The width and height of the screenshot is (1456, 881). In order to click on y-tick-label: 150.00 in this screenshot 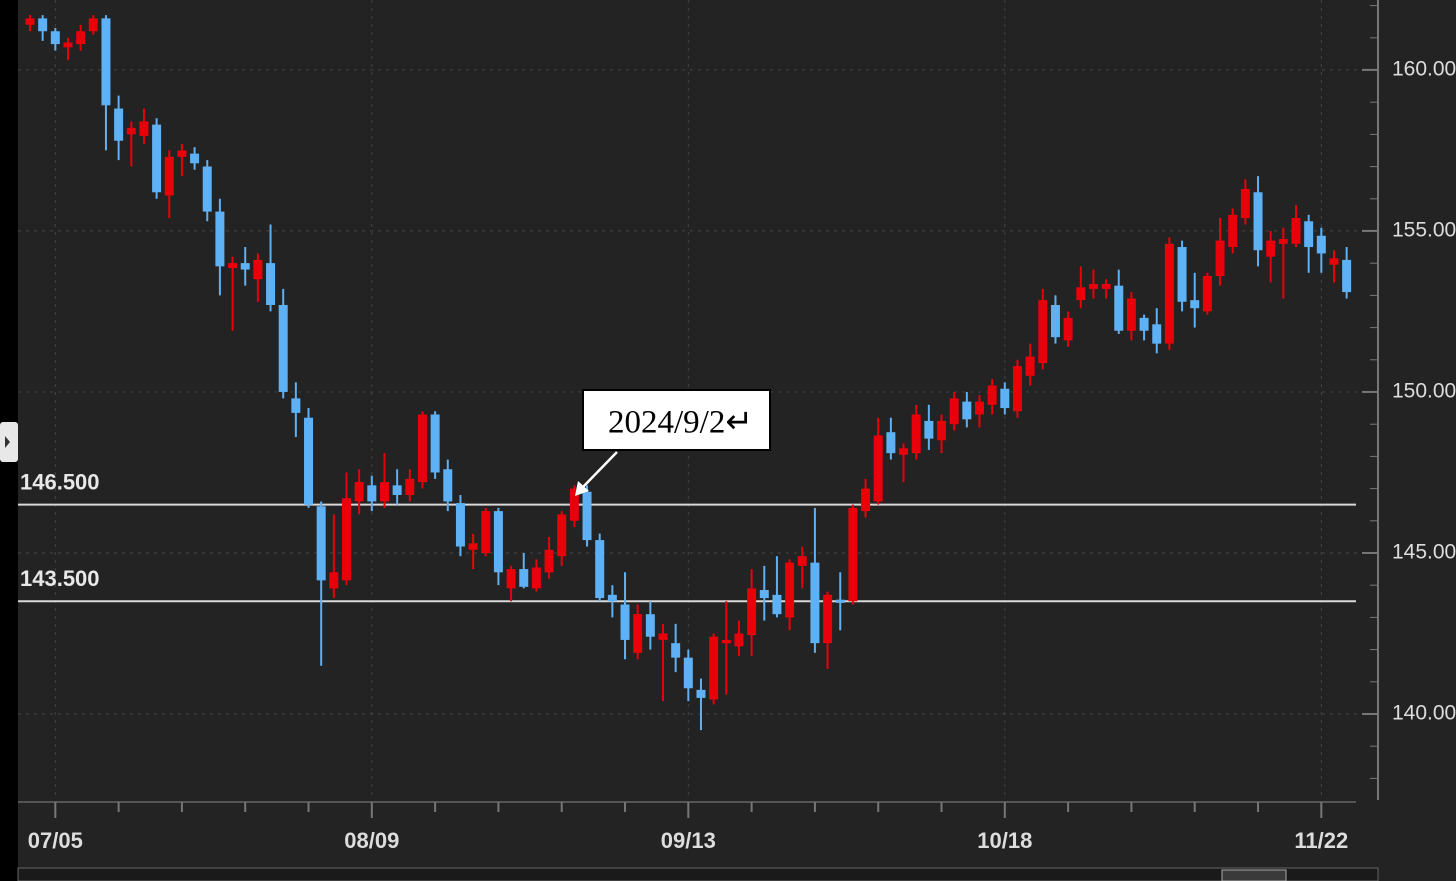, I will do `click(1424, 390)`.